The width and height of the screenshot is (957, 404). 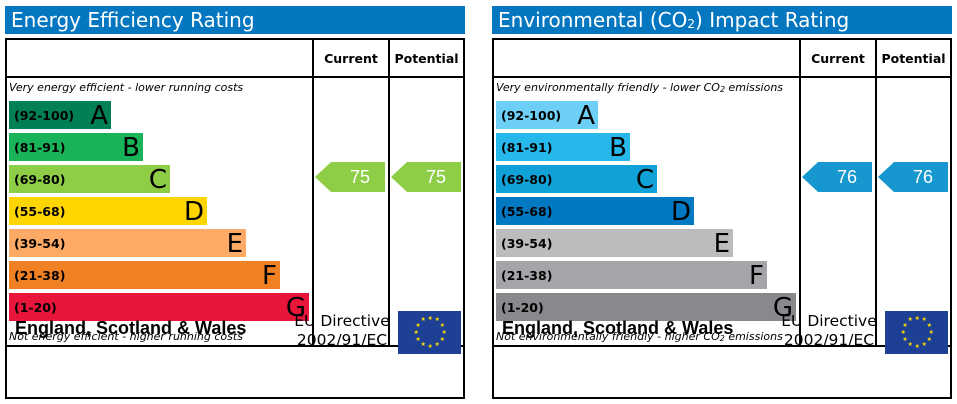 I want to click on potential-rating-arrow: 75, so click(x=426, y=177).